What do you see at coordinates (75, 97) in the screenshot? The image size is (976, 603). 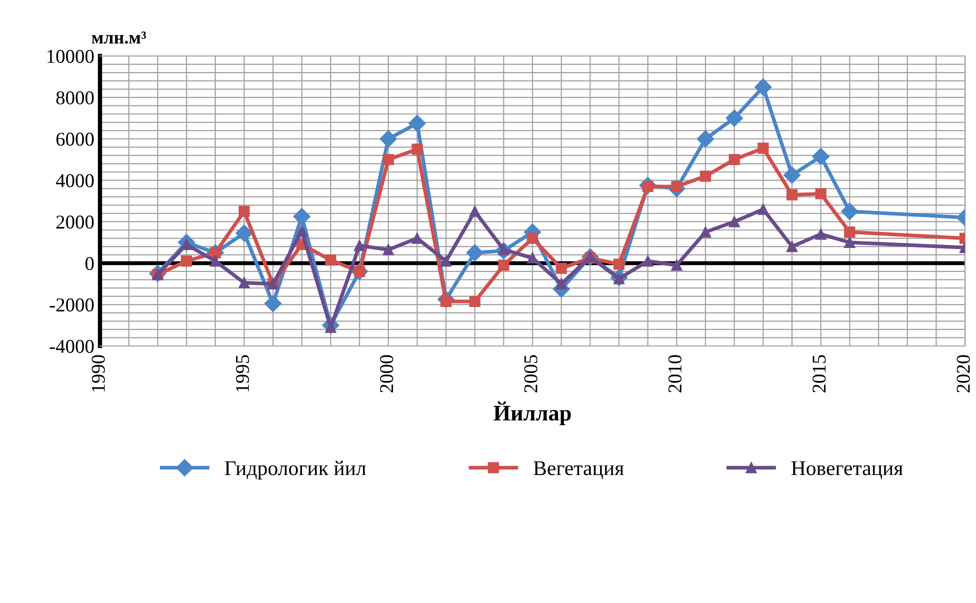 I see `y-tick-label: 8000` at bounding box center [75, 97].